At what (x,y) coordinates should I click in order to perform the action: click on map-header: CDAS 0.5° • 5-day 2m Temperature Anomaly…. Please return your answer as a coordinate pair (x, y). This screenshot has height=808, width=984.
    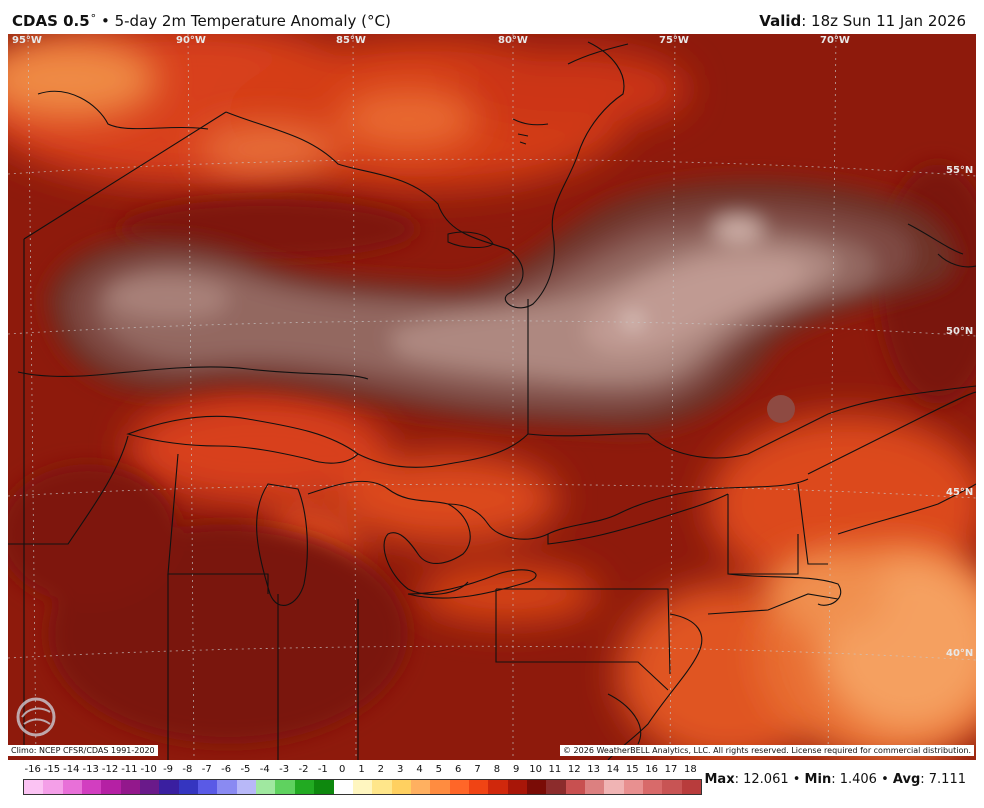
    Looking at the image, I should click on (492, 17).